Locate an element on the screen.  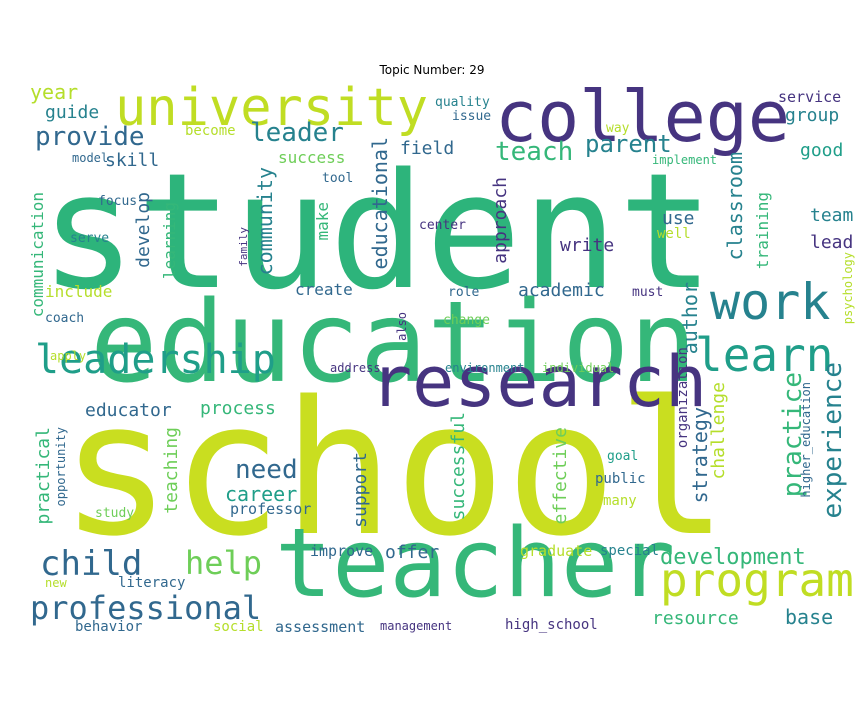
word-serve: serve is located at coordinates (90, 238).